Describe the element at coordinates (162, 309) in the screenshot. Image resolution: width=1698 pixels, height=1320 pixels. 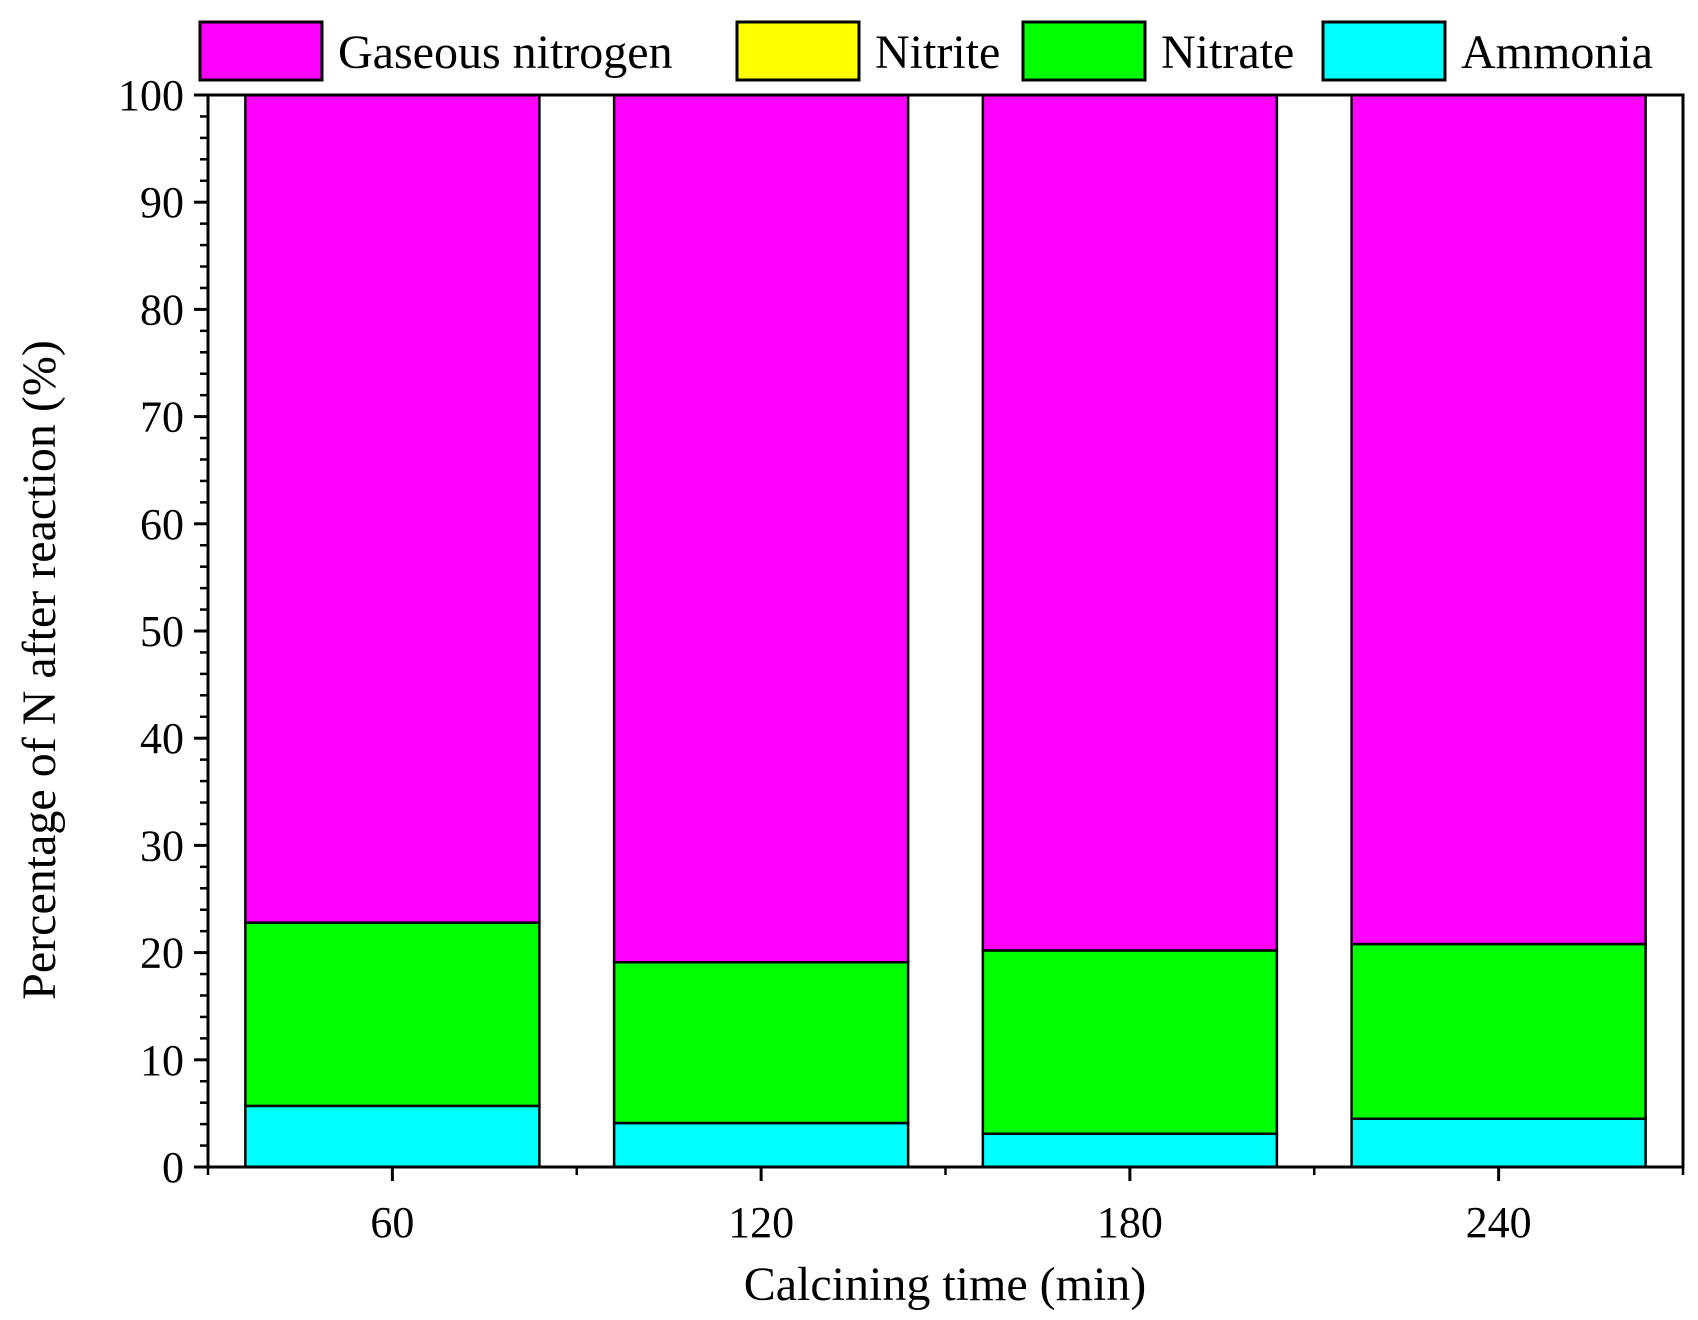
I see `y-tick-label: 80` at that location.